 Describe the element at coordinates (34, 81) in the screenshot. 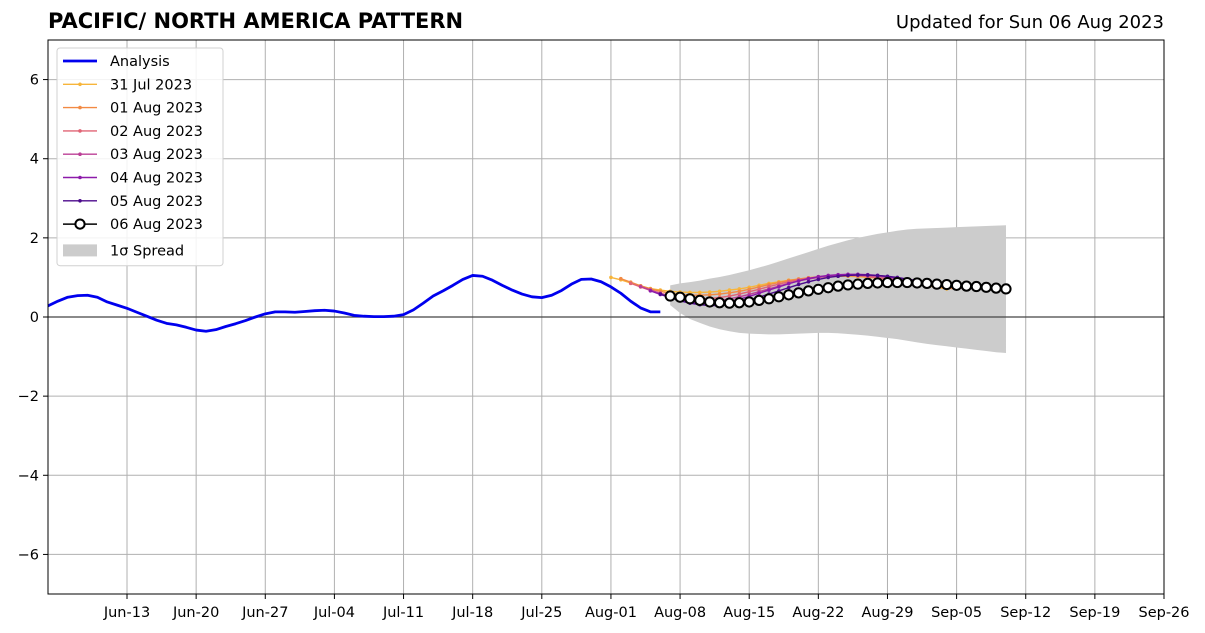

I see `y-tick-label: 6` at that location.